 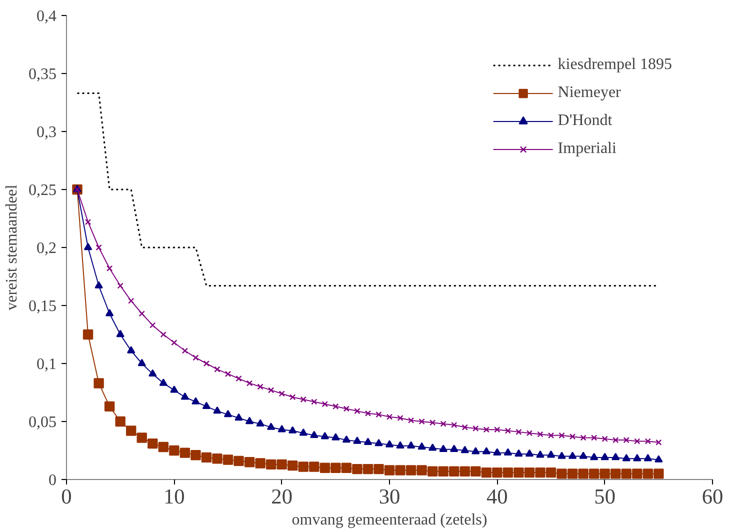 I want to click on x-tick-label: 40, so click(x=497, y=496).